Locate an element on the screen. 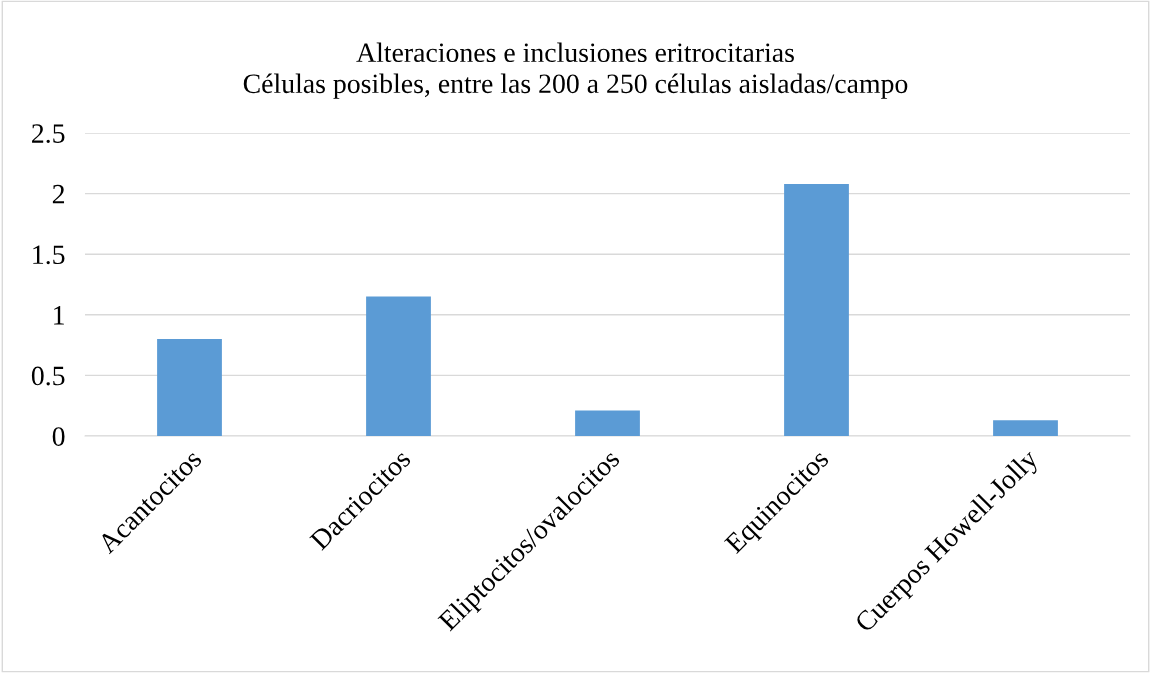  y-tick-label: 2 is located at coordinates (58, 194).